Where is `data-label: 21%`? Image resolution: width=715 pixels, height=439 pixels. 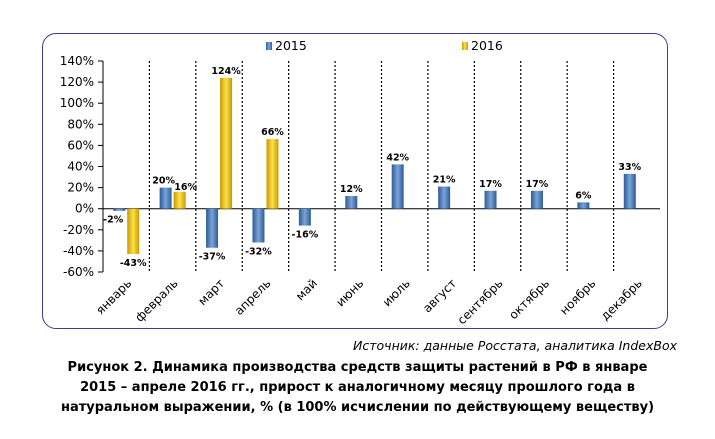 data-label: 21% is located at coordinates (444, 180).